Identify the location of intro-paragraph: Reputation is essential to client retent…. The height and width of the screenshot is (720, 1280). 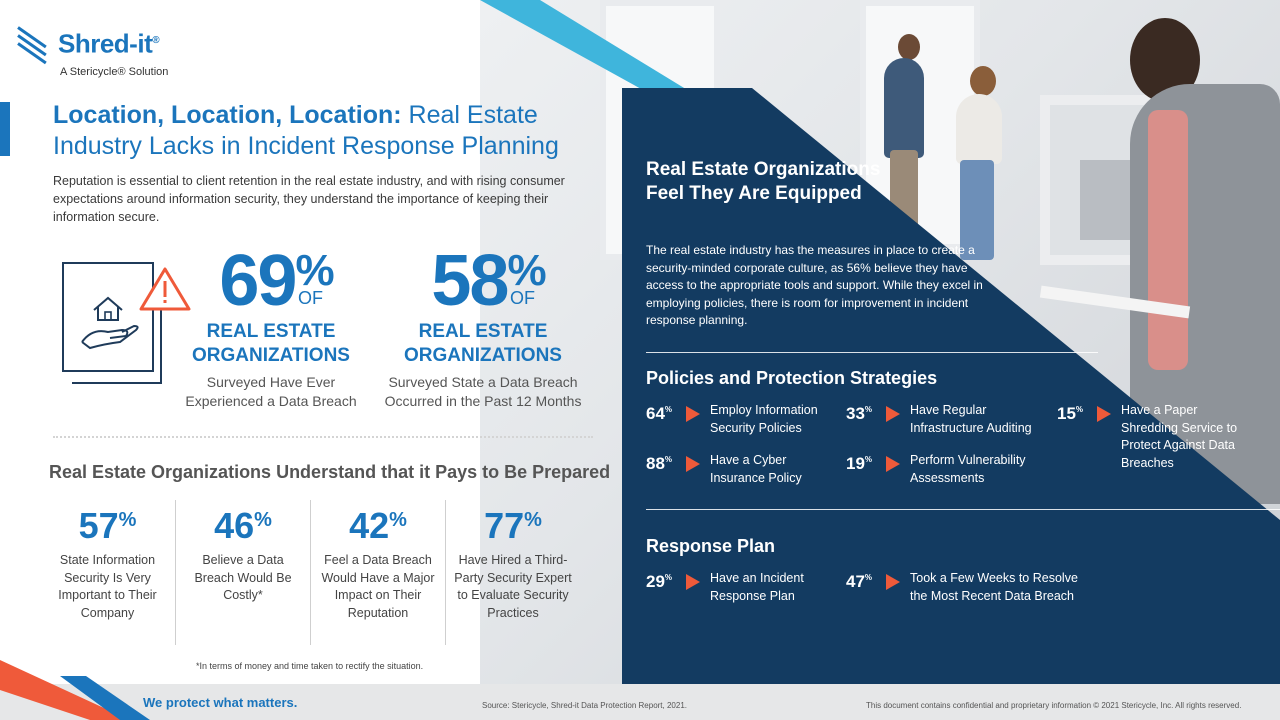
(309, 199).